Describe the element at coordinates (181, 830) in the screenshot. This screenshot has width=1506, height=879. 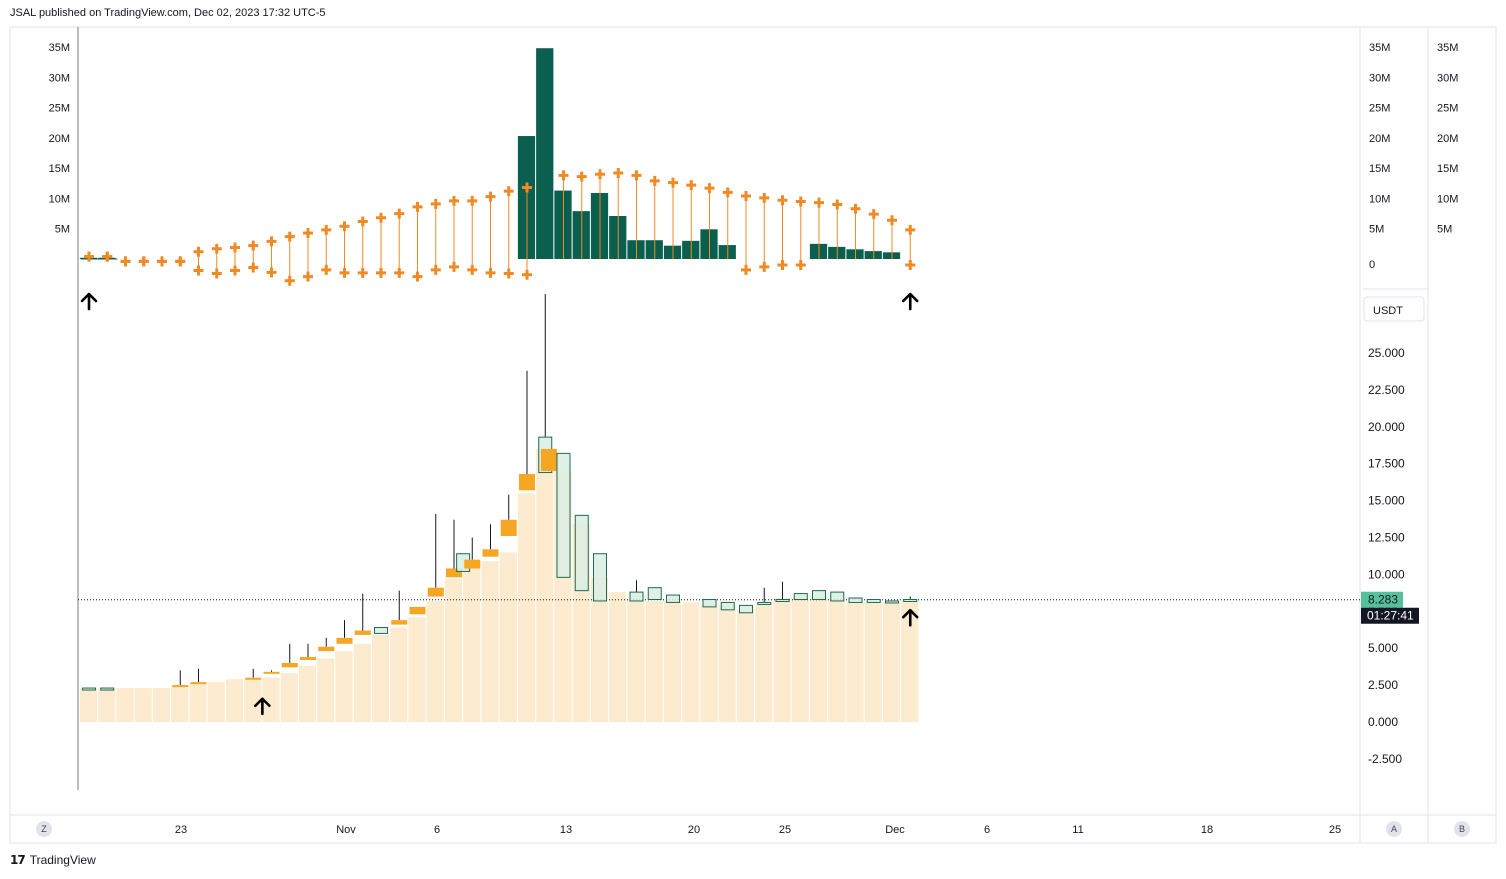
I see `time-tick: 23` at that location.